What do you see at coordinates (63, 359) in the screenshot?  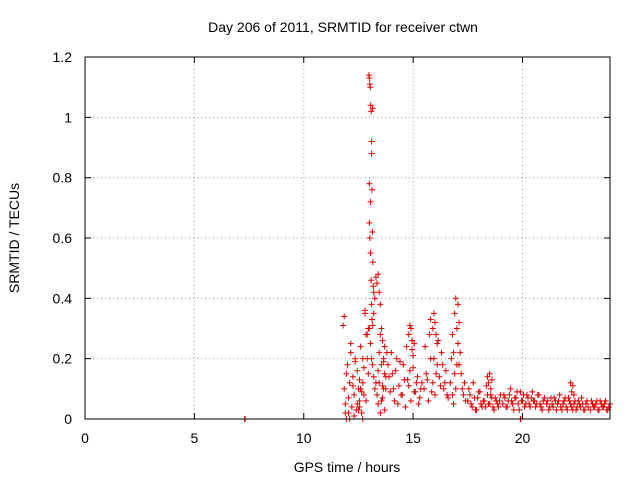 I see `y-tick-label: 0.2` at bounding box center [63, 359].